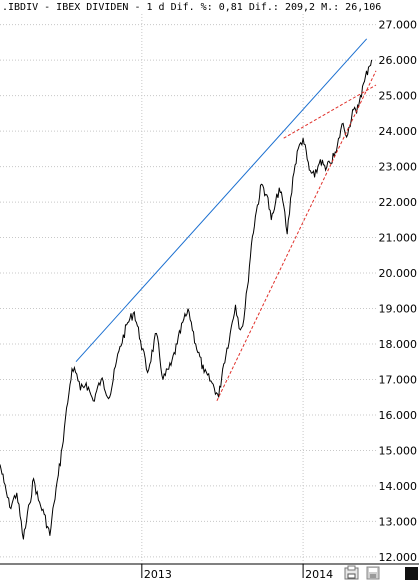 Image resolution: width=419 pixels, height=584 pixels. What do you see at coordinates (158, 574) in the screenshot?
I see `x-tick-label: 2013` at bounding box center [158, 574].